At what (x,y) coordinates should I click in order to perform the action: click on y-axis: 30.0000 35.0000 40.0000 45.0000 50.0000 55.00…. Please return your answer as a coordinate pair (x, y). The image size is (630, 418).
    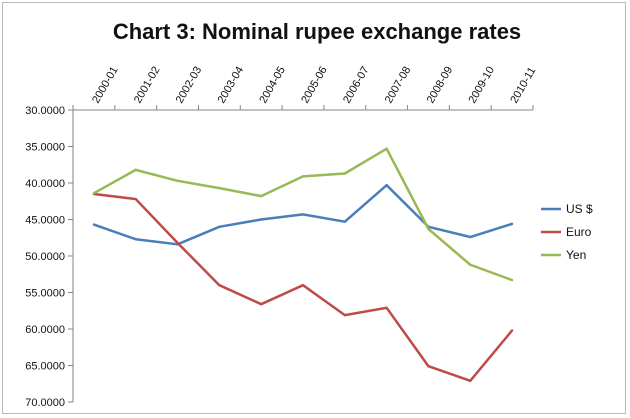
    Looking at the image, I should click on (49, 257).